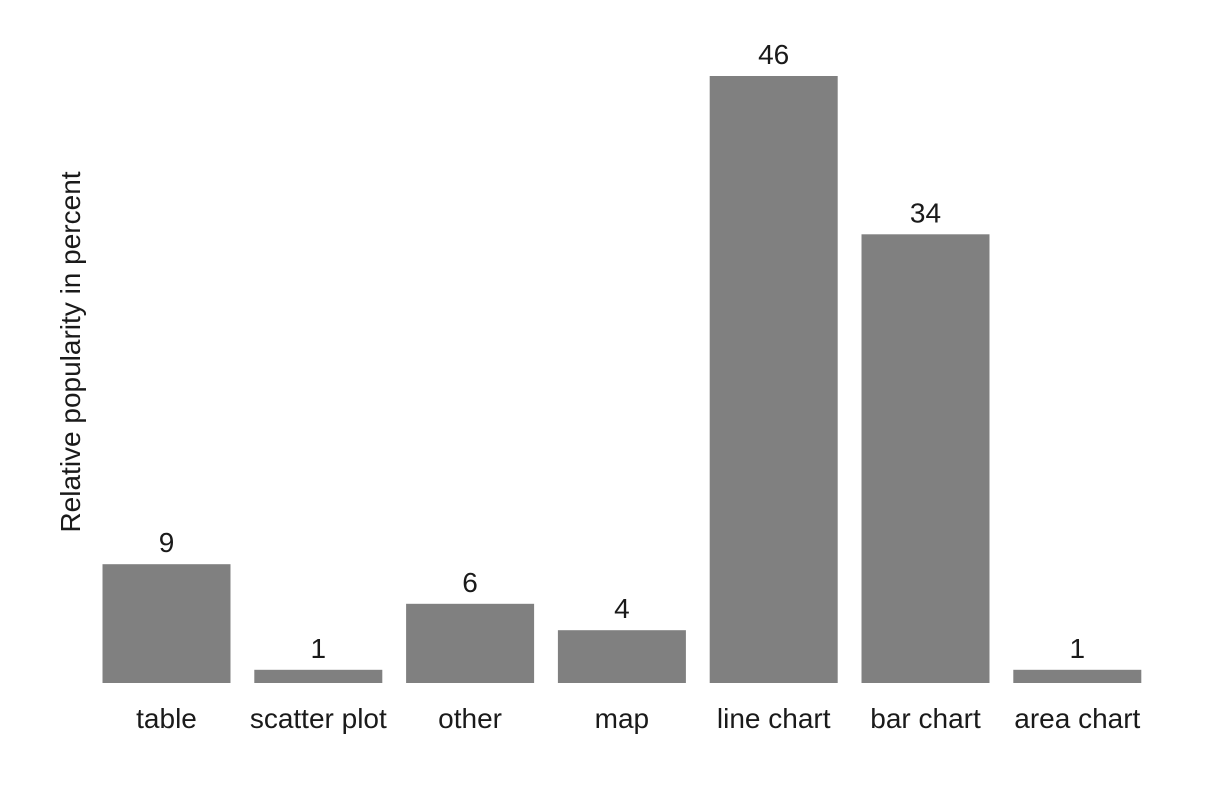 The width and height of the screenshot is (1220, 804). Describe the element at coordinates (70, 351) in the screenshot. I see `y-axis-title: Relative popularity in percent` at that location.